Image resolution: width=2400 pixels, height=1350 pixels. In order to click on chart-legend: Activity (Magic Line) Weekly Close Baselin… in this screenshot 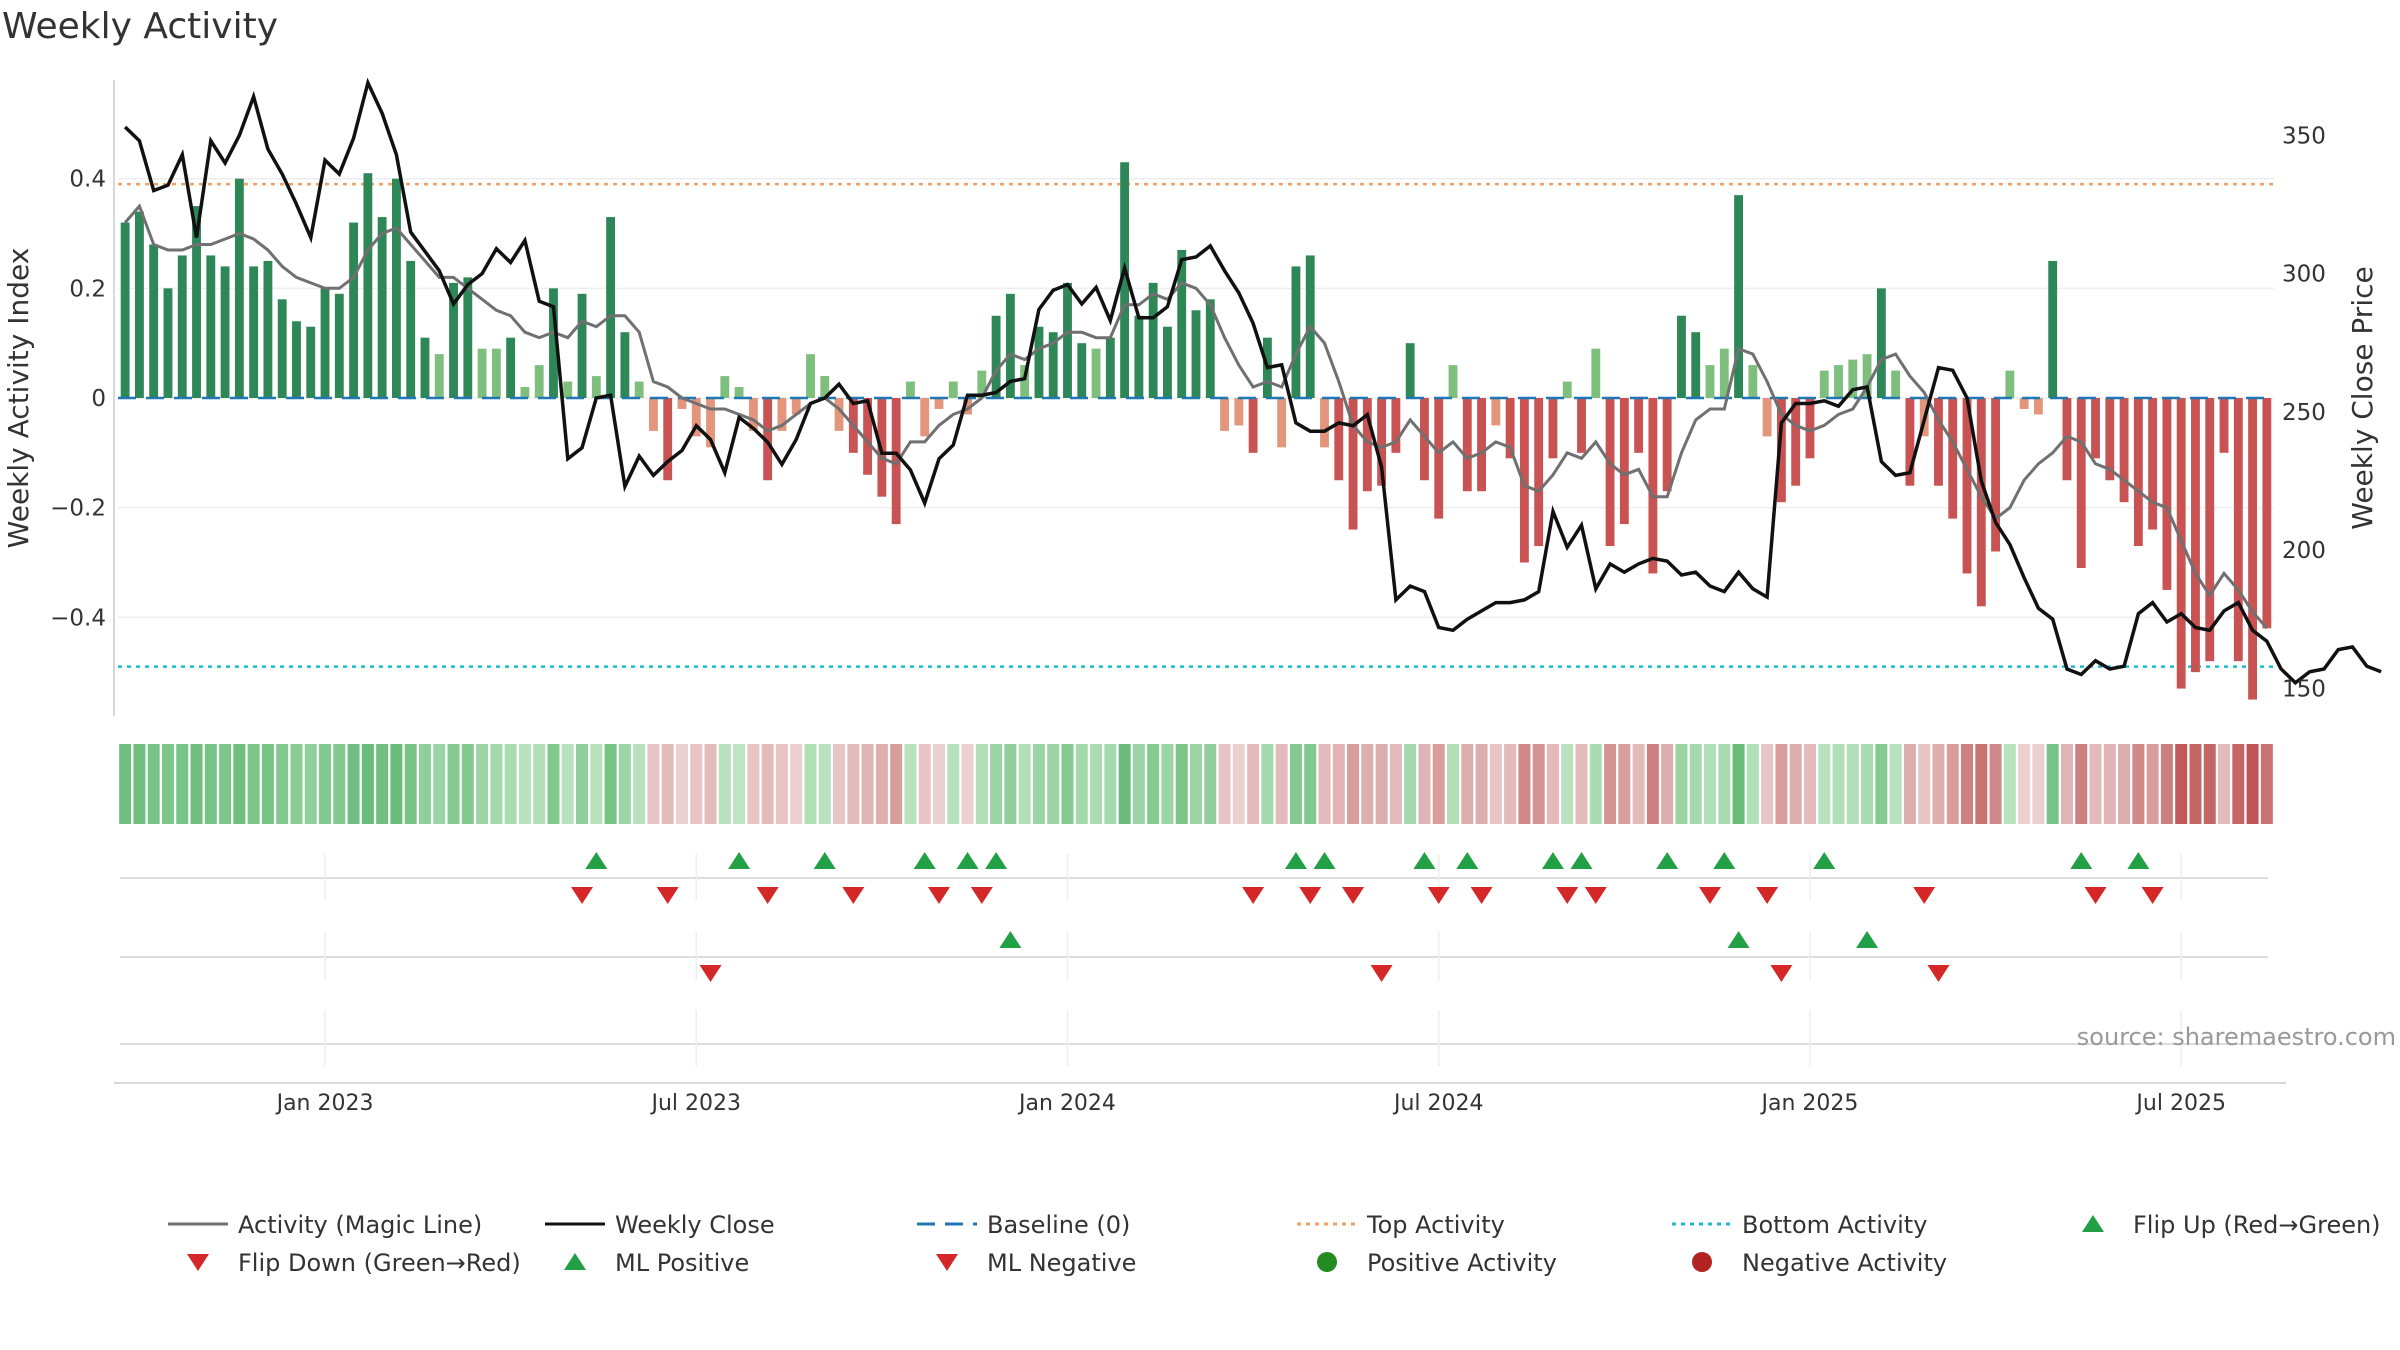, I will do `click(1274, 1244)`.